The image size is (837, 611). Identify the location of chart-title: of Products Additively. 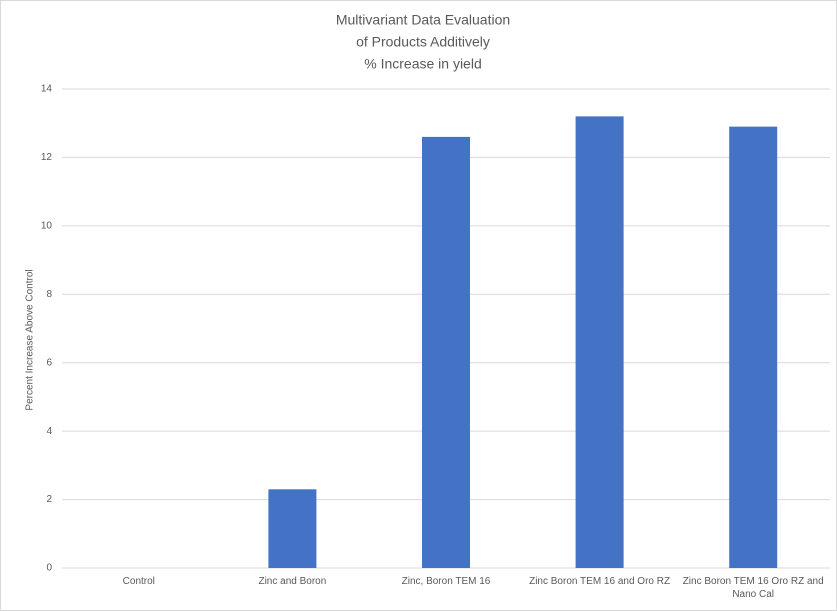
(423, 42).